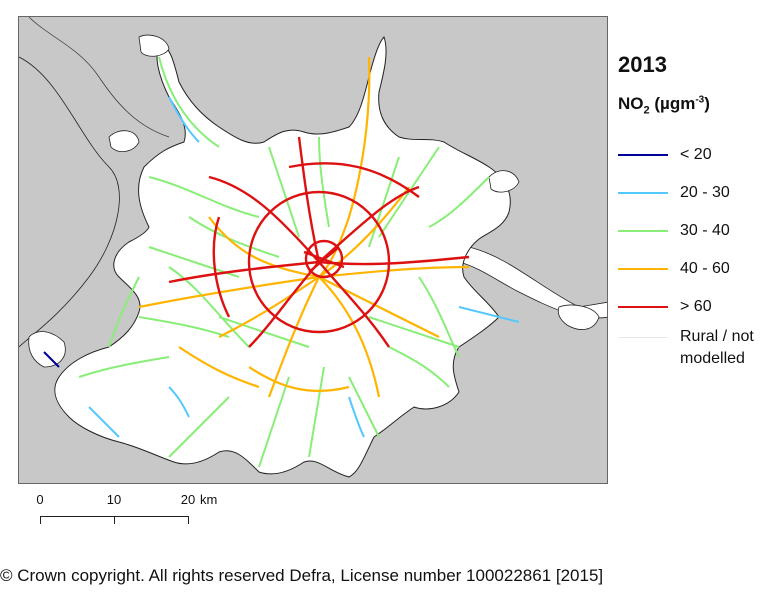 The width and height of the screenshot is (775, 602). I want to click on legend-label-rural: Rural / not modelled, so click(717, 348).